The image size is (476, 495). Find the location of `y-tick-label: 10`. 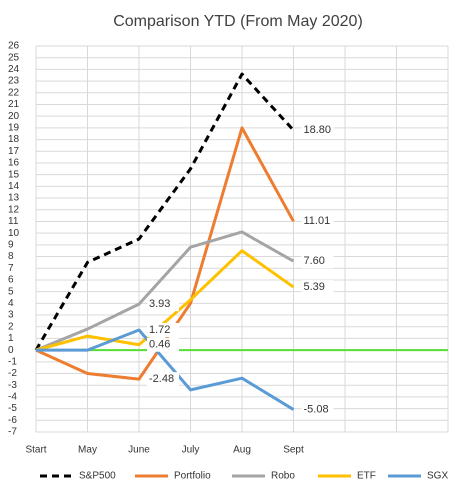

y-tick-label: 10 is located at coordinates (14, 233).